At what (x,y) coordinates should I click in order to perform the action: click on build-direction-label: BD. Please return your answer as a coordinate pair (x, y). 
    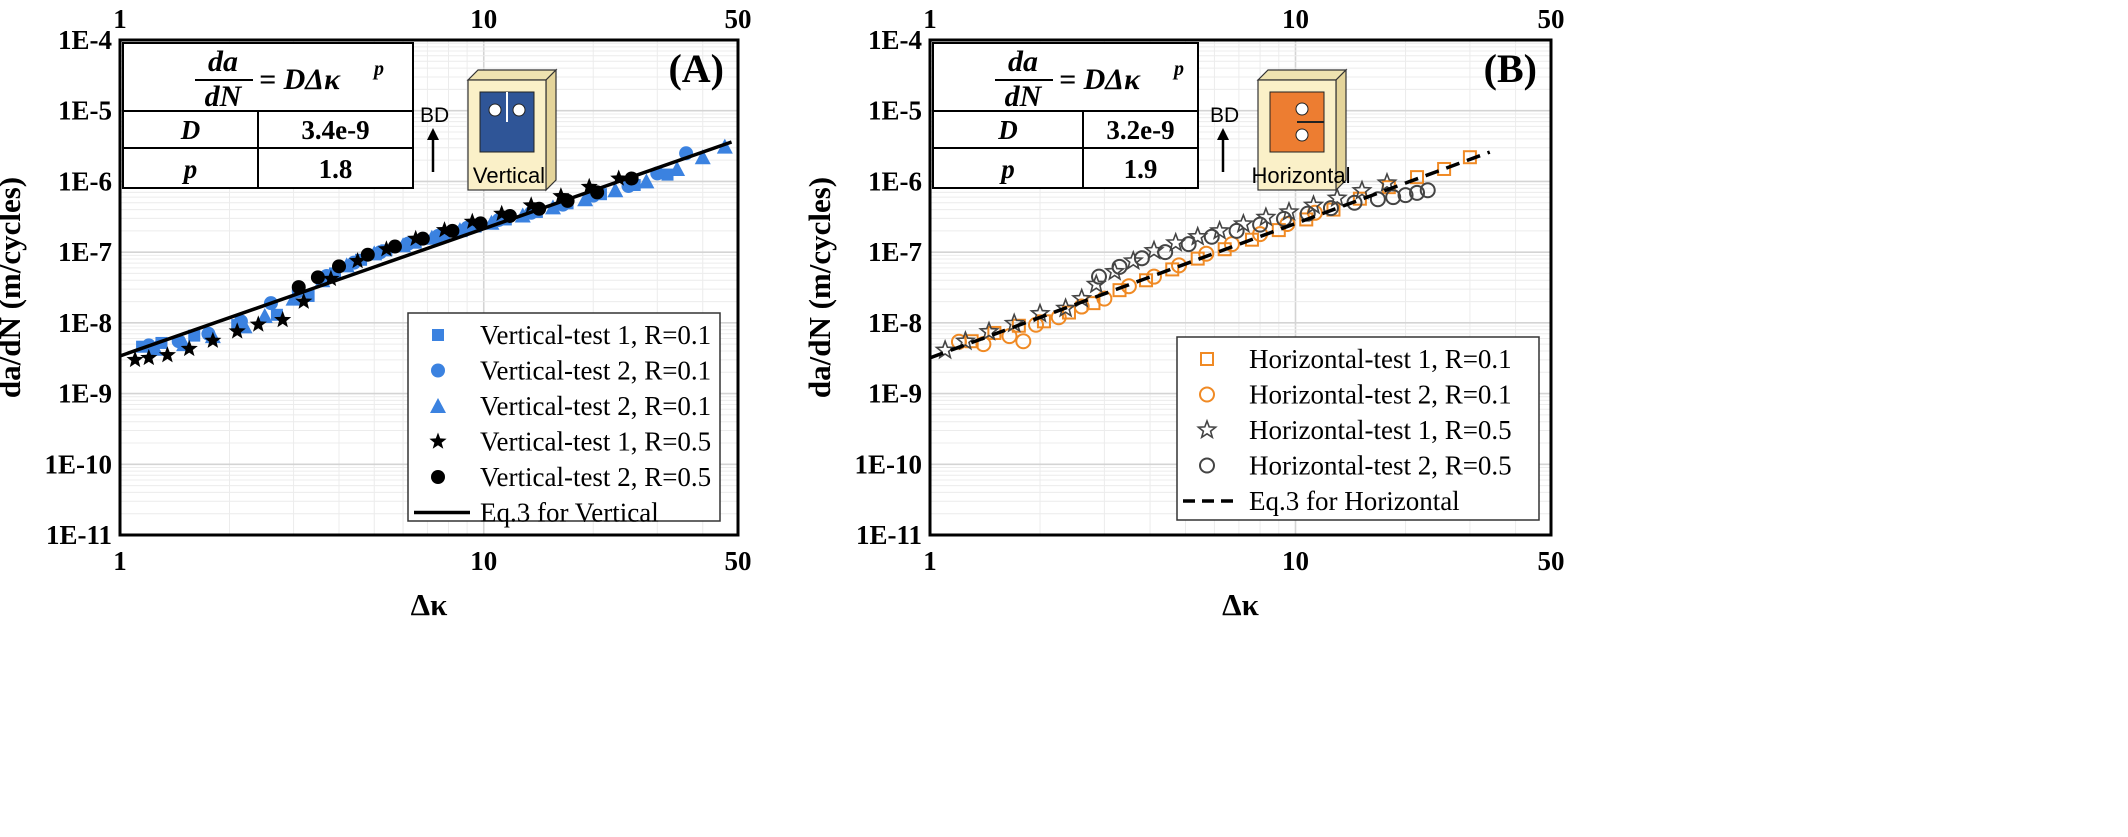
    Looking at the image, I should click on (434, 115).